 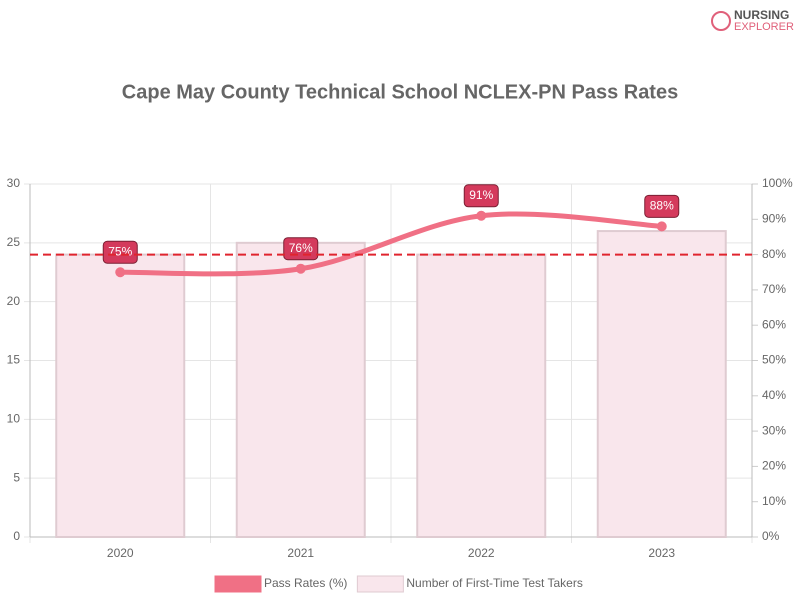 What do you see at coordinates (774, 501) in the screenshot?
I see `y2-tick-label: 10%` at bounding box center [774, 501].